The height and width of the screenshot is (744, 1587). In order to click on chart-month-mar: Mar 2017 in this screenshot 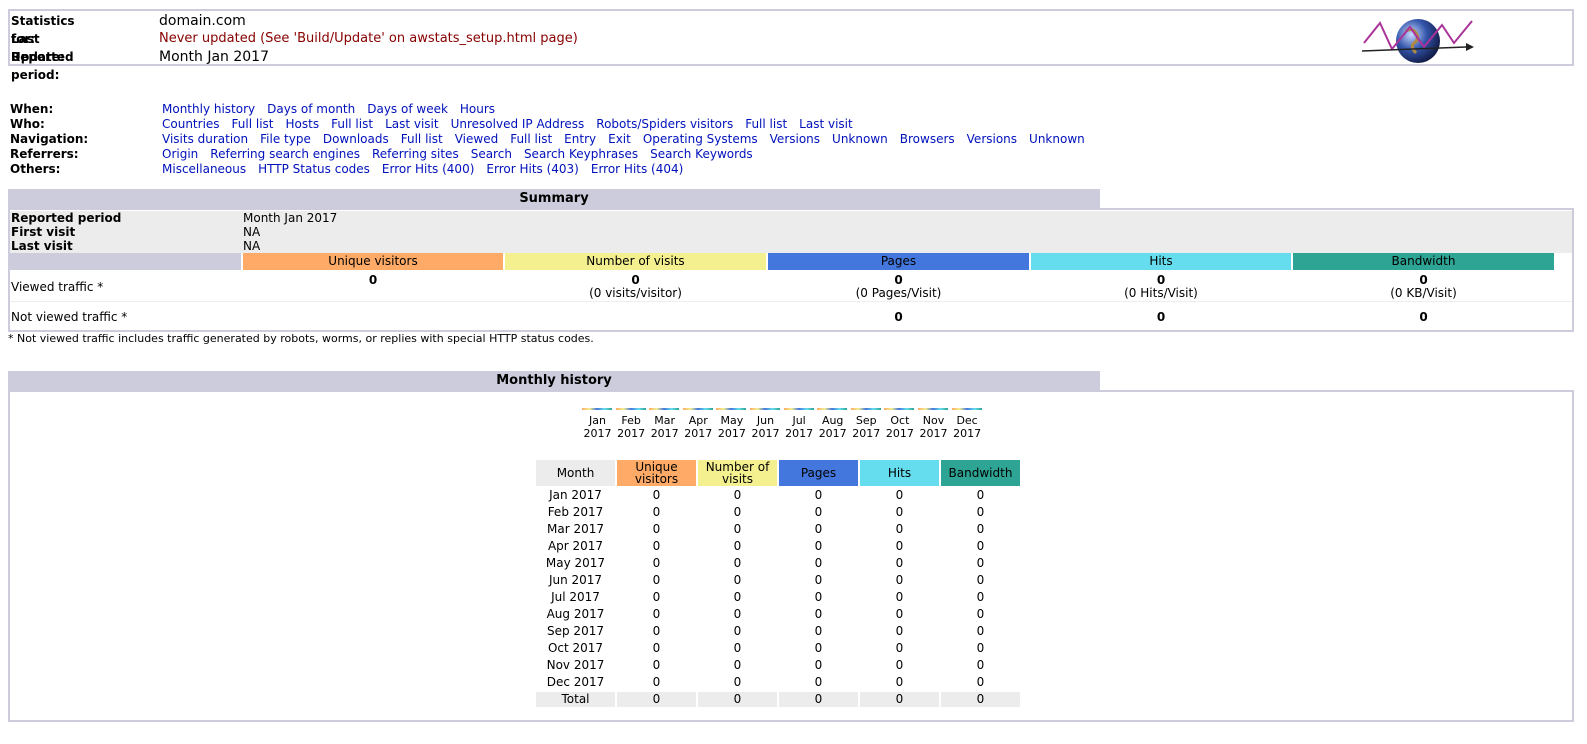, I will do `click(664, 424)`.